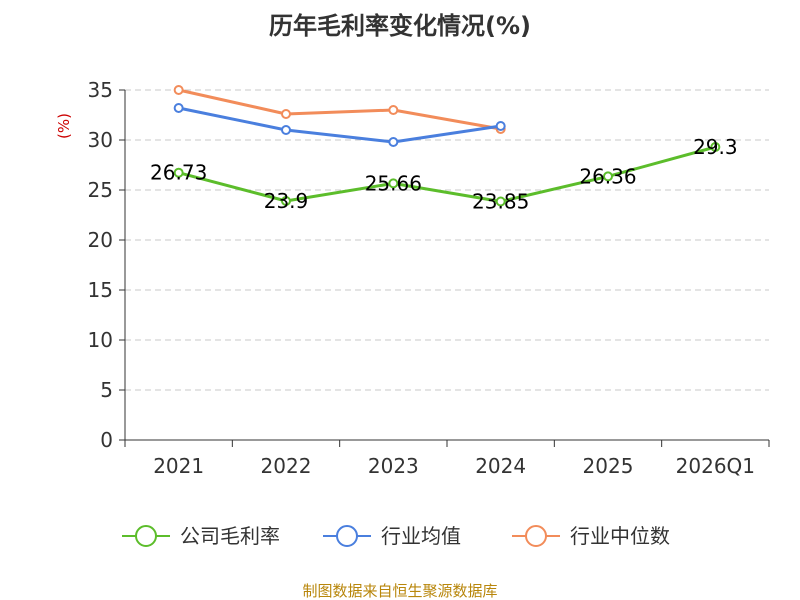 This screenshot has width=800, height=600. I want to click on legend-item-2: 行业中位数, so click(591, 536).